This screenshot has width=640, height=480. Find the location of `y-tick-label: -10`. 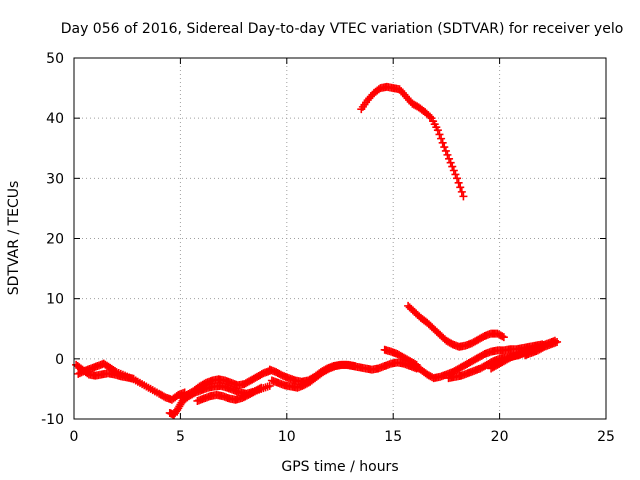

y-tick-label: -10 is located at coordinates (52, 420).